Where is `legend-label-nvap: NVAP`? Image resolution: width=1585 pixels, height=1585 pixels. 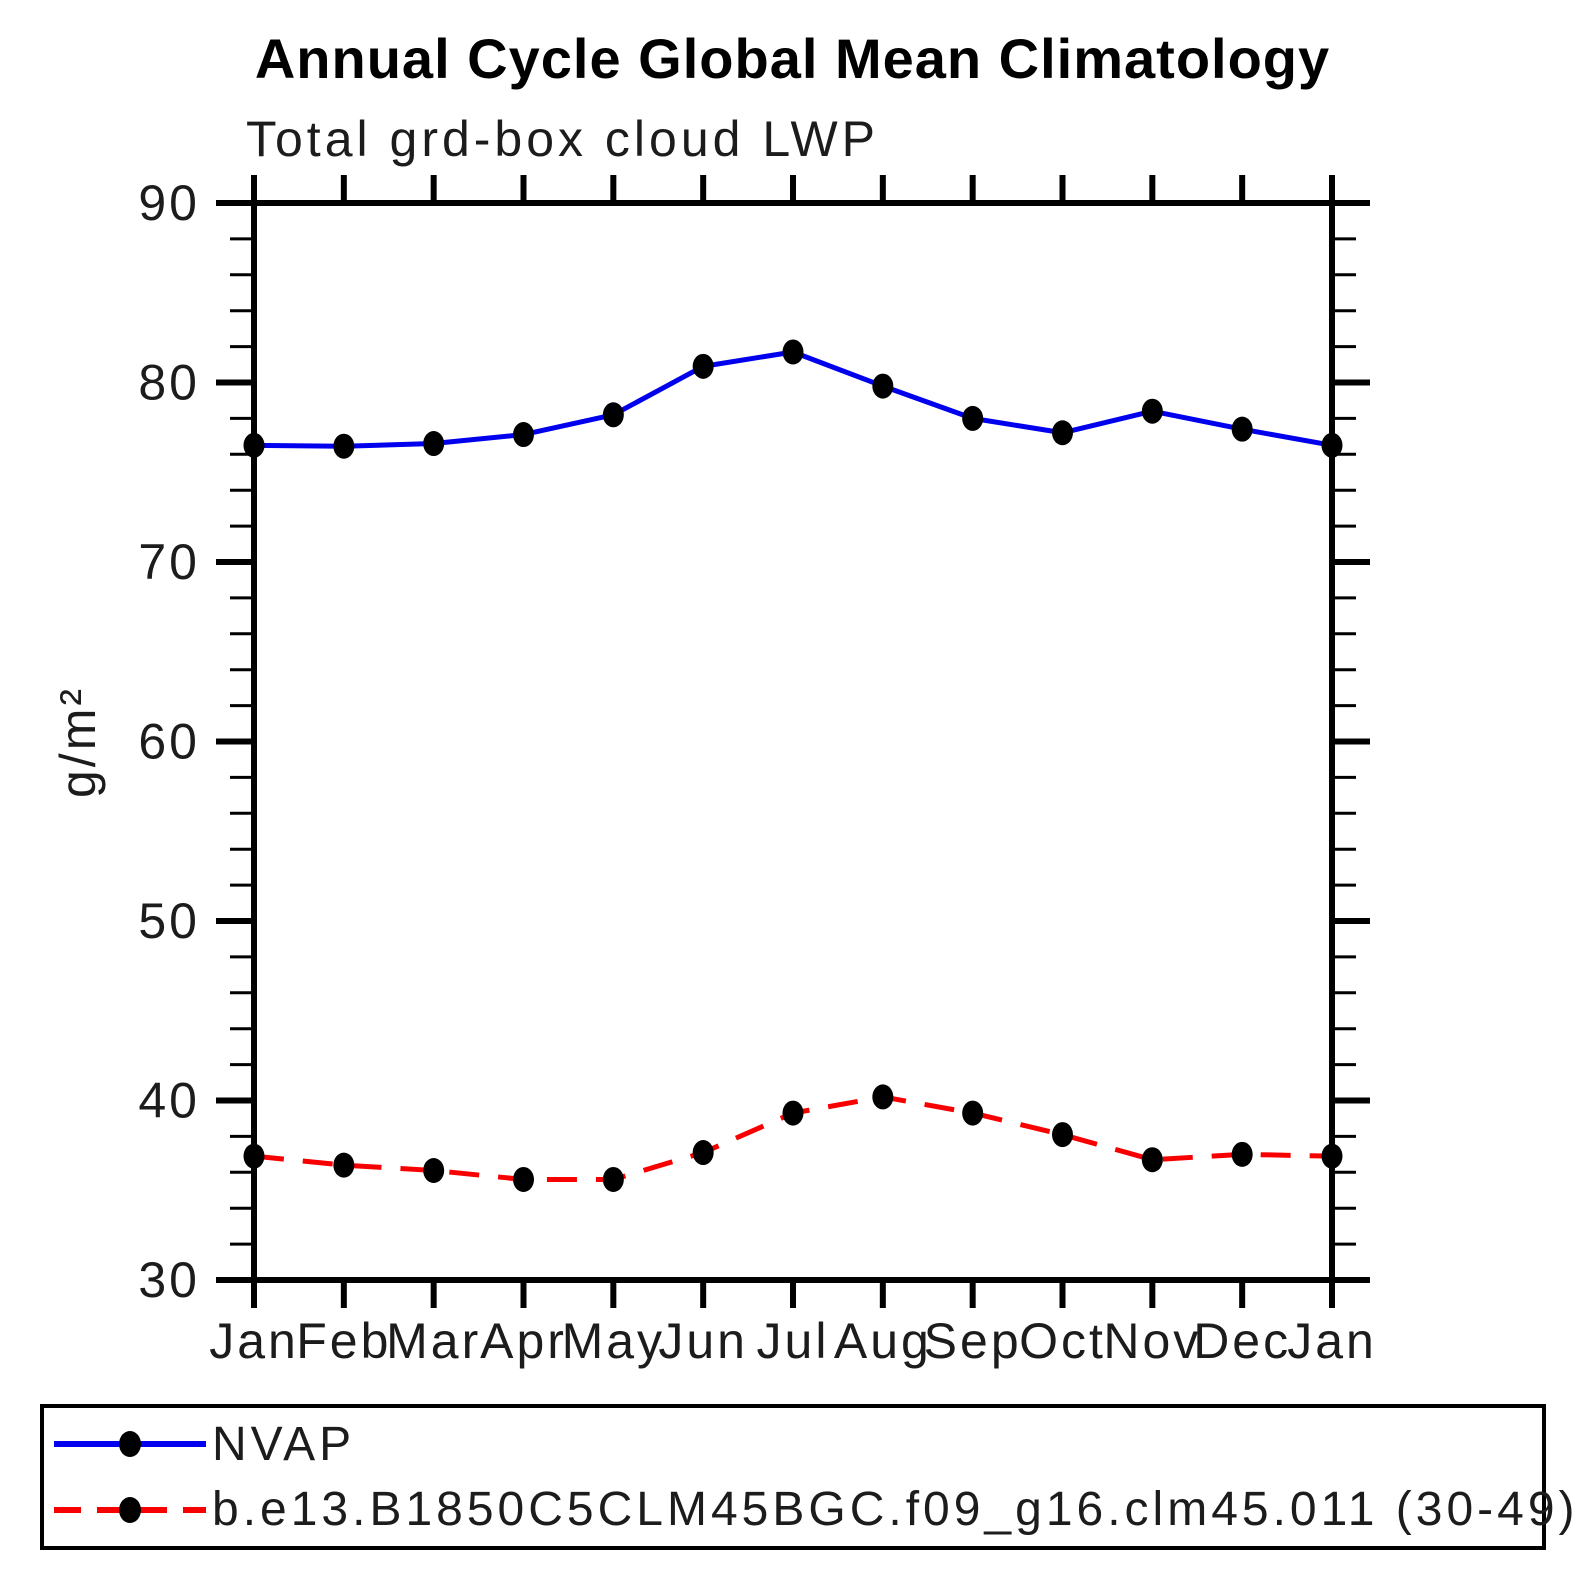
legend-label-nvap: NVAP is located at coordinates (284, 1444).